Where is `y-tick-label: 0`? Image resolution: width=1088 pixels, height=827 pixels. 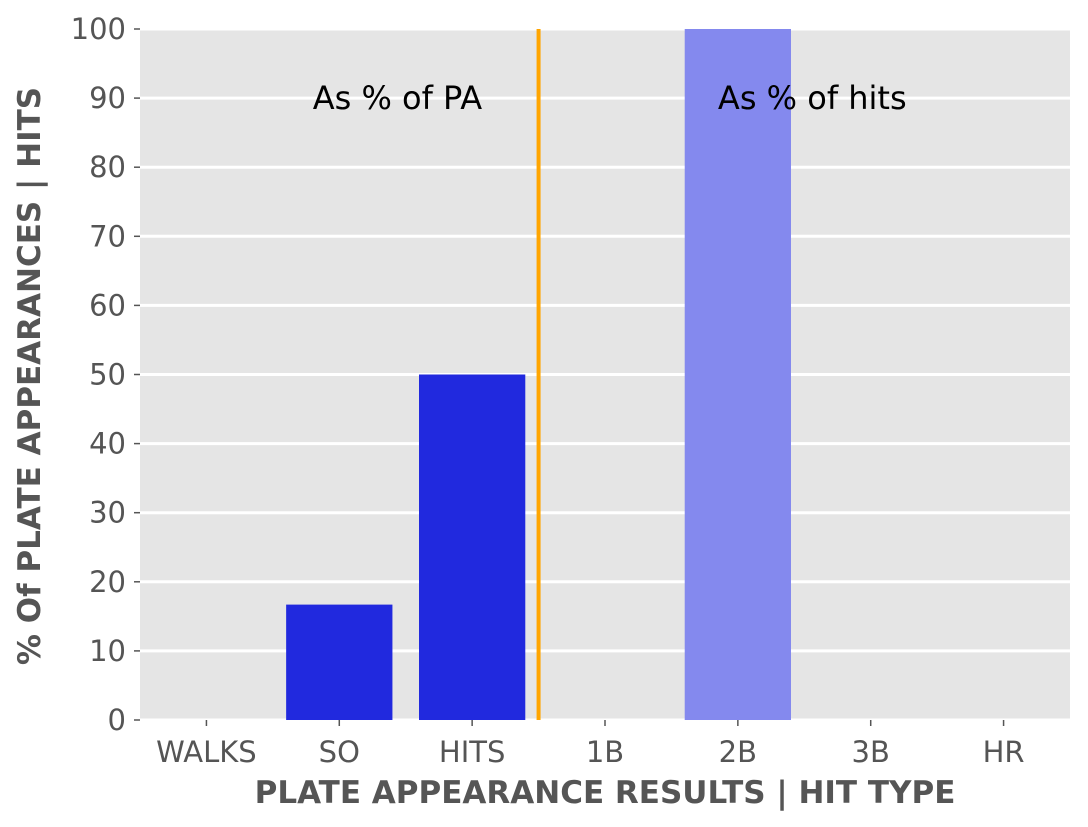 y-tick-label: 0 is located at coordinates (117, 720).